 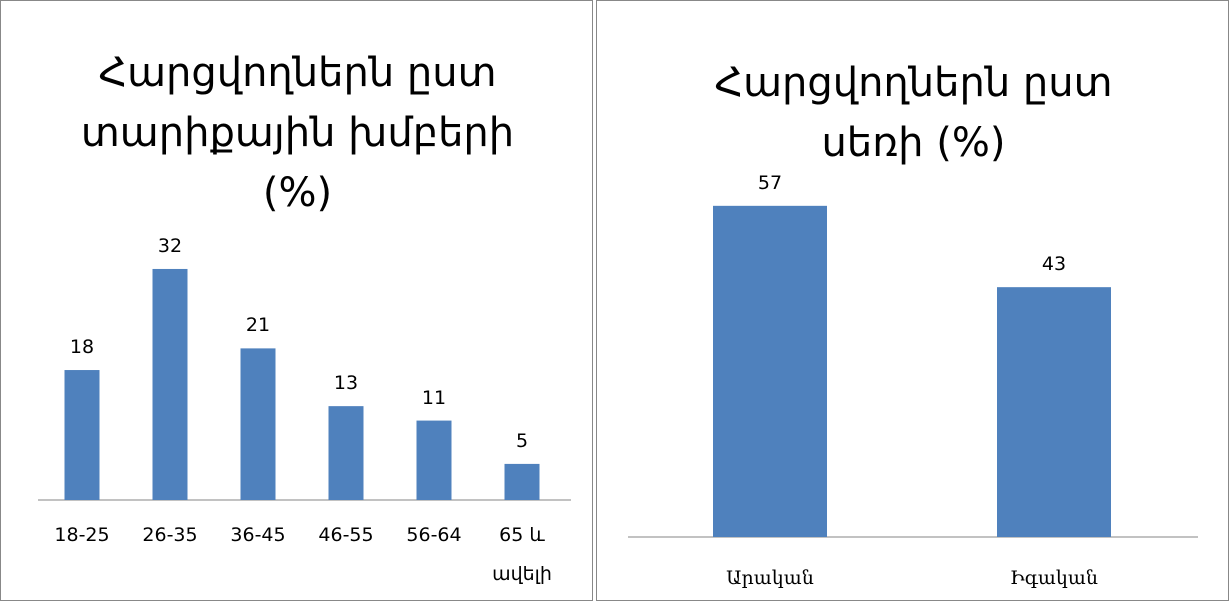 I want to click on x-tick-label: 26-35, so click(x=170, y=535).